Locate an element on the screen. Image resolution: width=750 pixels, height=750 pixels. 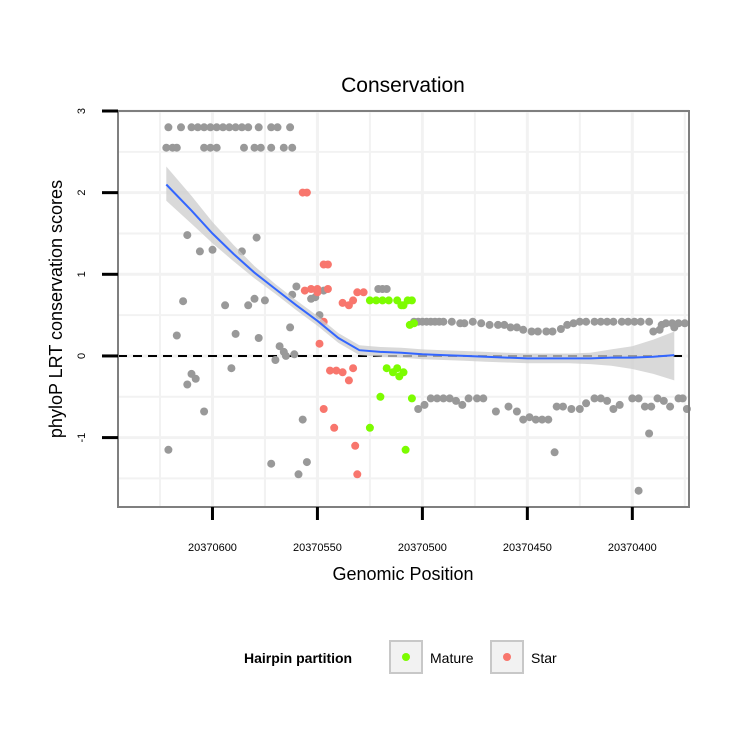
y-tick-label: 3 is located at coordinates (82, 111).